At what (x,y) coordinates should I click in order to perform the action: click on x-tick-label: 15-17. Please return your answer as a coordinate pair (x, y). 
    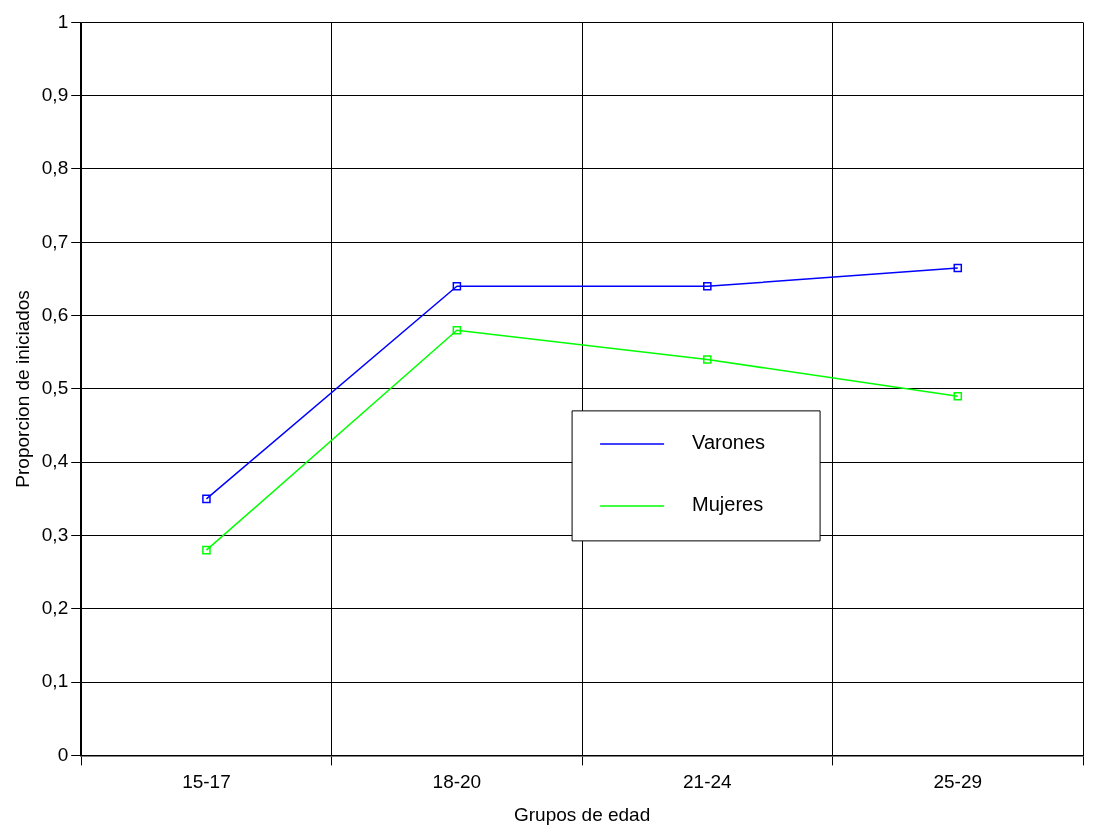
    Looking at the image, I should click on (206, 782).